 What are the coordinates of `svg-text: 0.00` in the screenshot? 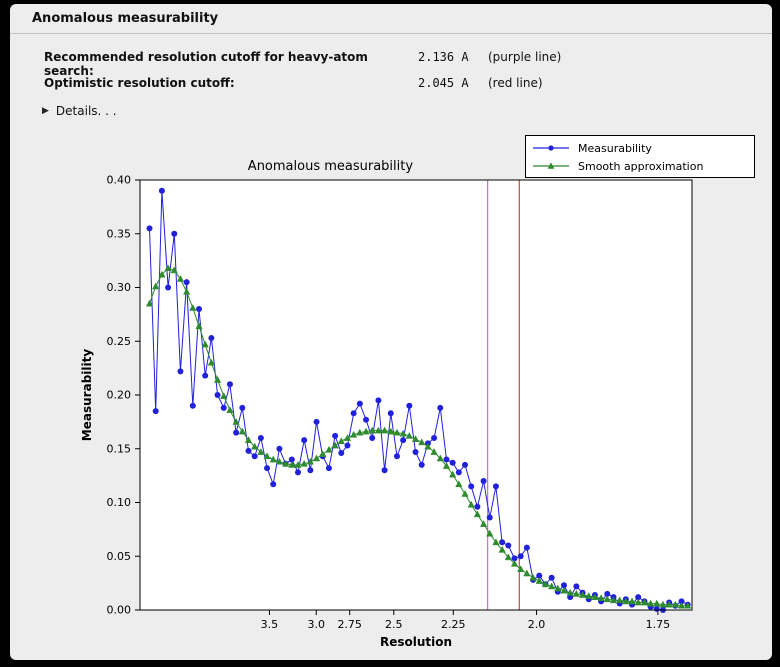 It's located at (119, 610).